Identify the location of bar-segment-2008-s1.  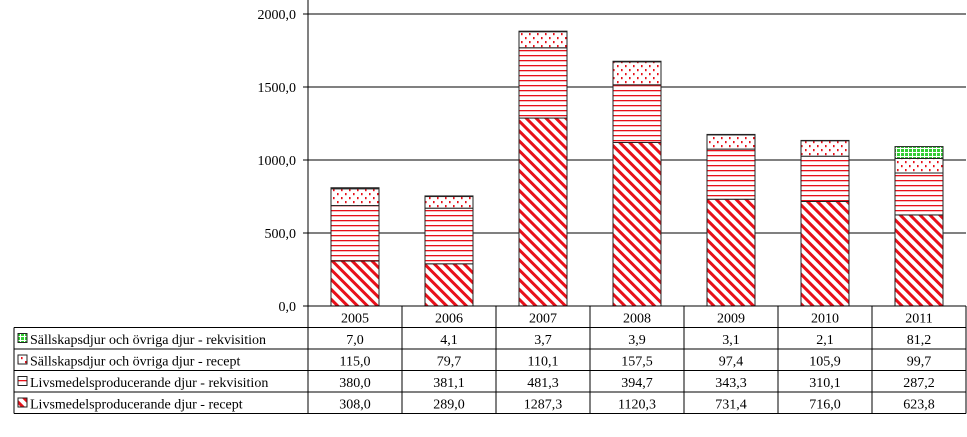
(637, 114).